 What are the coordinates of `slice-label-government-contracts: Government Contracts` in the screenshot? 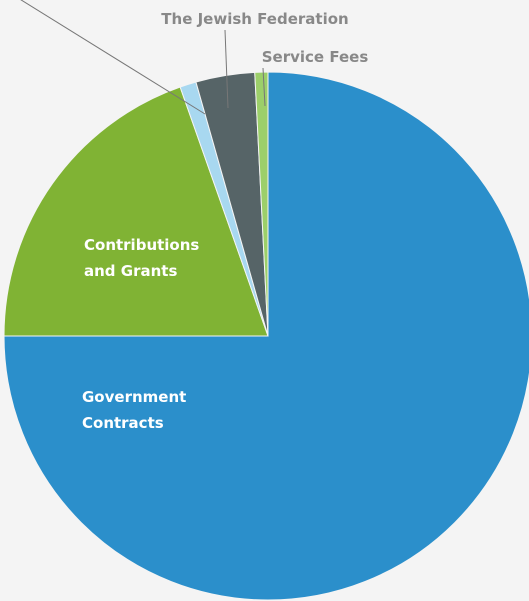 It's located at (134, 410).